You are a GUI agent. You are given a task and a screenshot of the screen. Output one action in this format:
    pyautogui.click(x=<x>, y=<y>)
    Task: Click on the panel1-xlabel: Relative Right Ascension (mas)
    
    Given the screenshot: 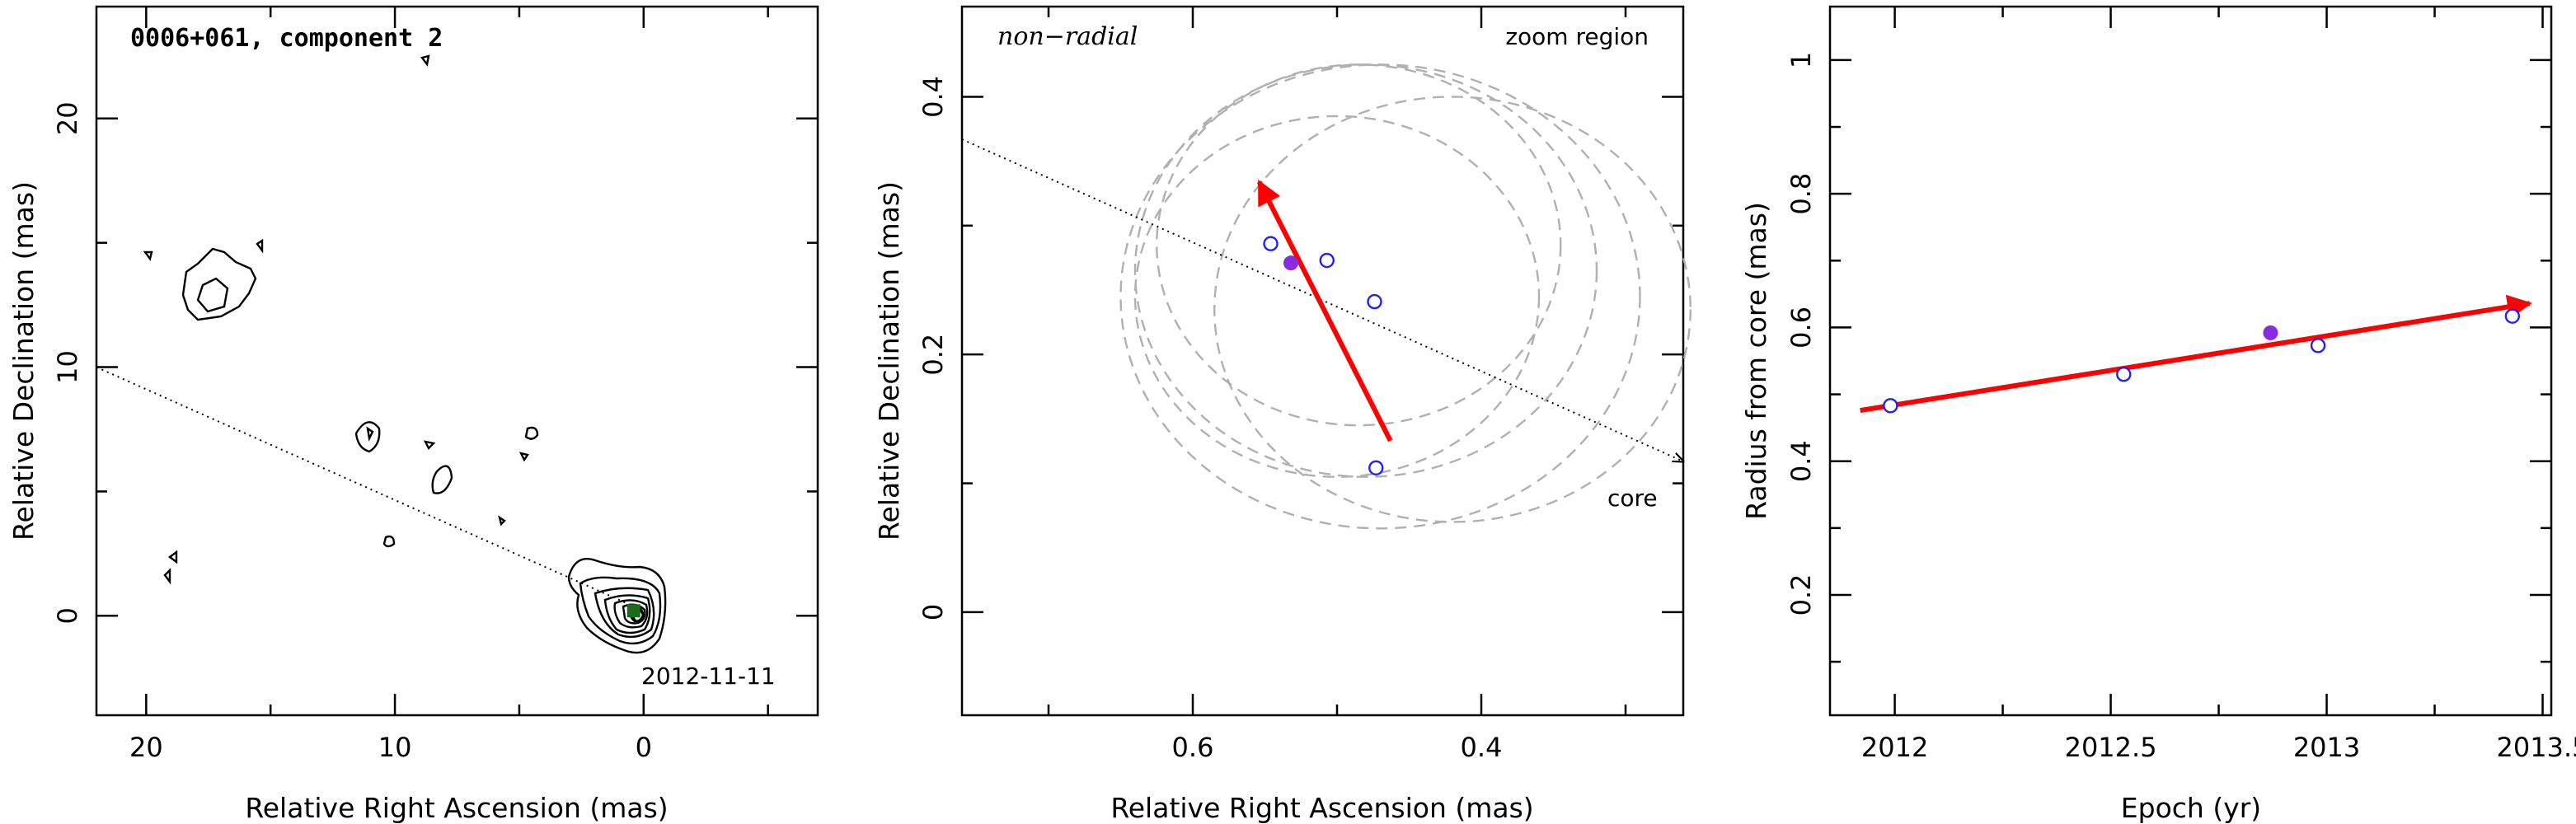 What is the action you would take?
    pyautogui.click(x=457, y=808)
    